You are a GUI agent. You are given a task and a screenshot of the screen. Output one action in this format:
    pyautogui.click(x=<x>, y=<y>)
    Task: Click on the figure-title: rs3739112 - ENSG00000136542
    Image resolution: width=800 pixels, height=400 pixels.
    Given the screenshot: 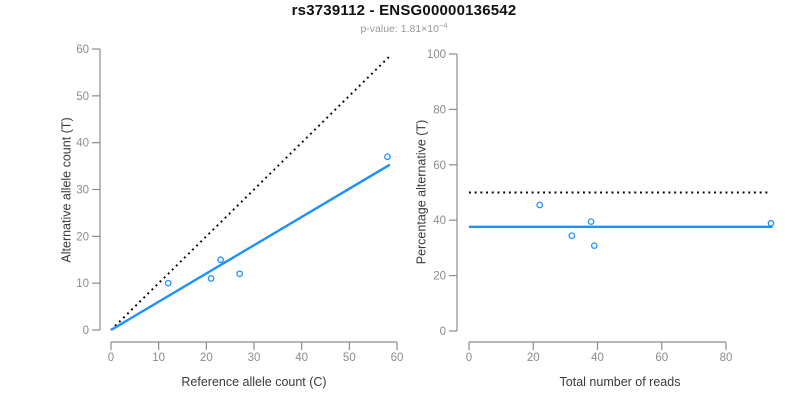 What is the action you would take?
    pyautogui.click(x=404, y=10)
    